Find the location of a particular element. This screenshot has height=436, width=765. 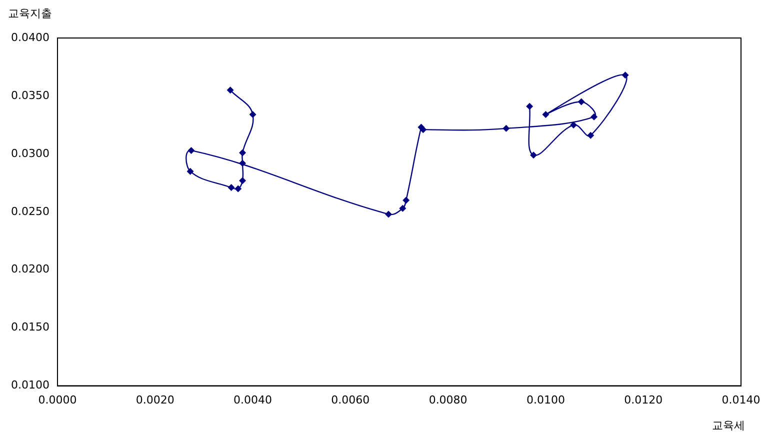

x-tick-label: 0.0120 is located at coordinates (643, 399).